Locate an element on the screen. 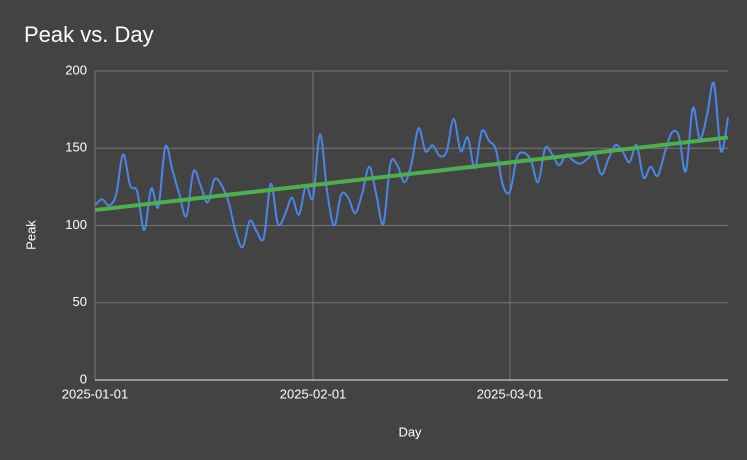 The image size is (747, 460). y-tick-label: 50 is located at coordinates (80, 301).